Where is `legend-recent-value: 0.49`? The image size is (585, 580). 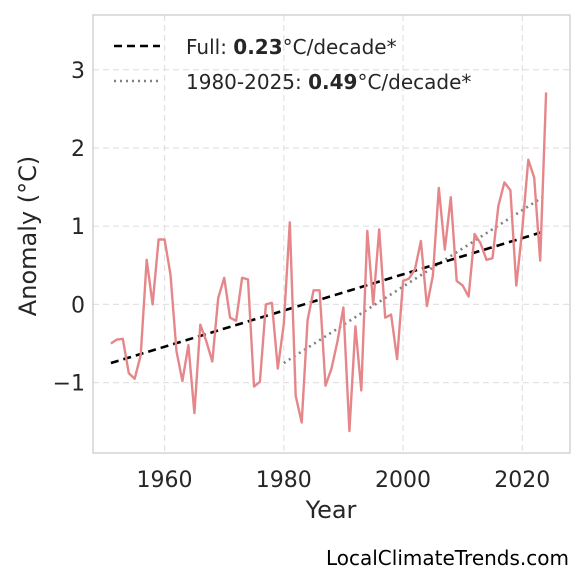
legend-recent-value: 0.49 is located at coordinates (332, 82).